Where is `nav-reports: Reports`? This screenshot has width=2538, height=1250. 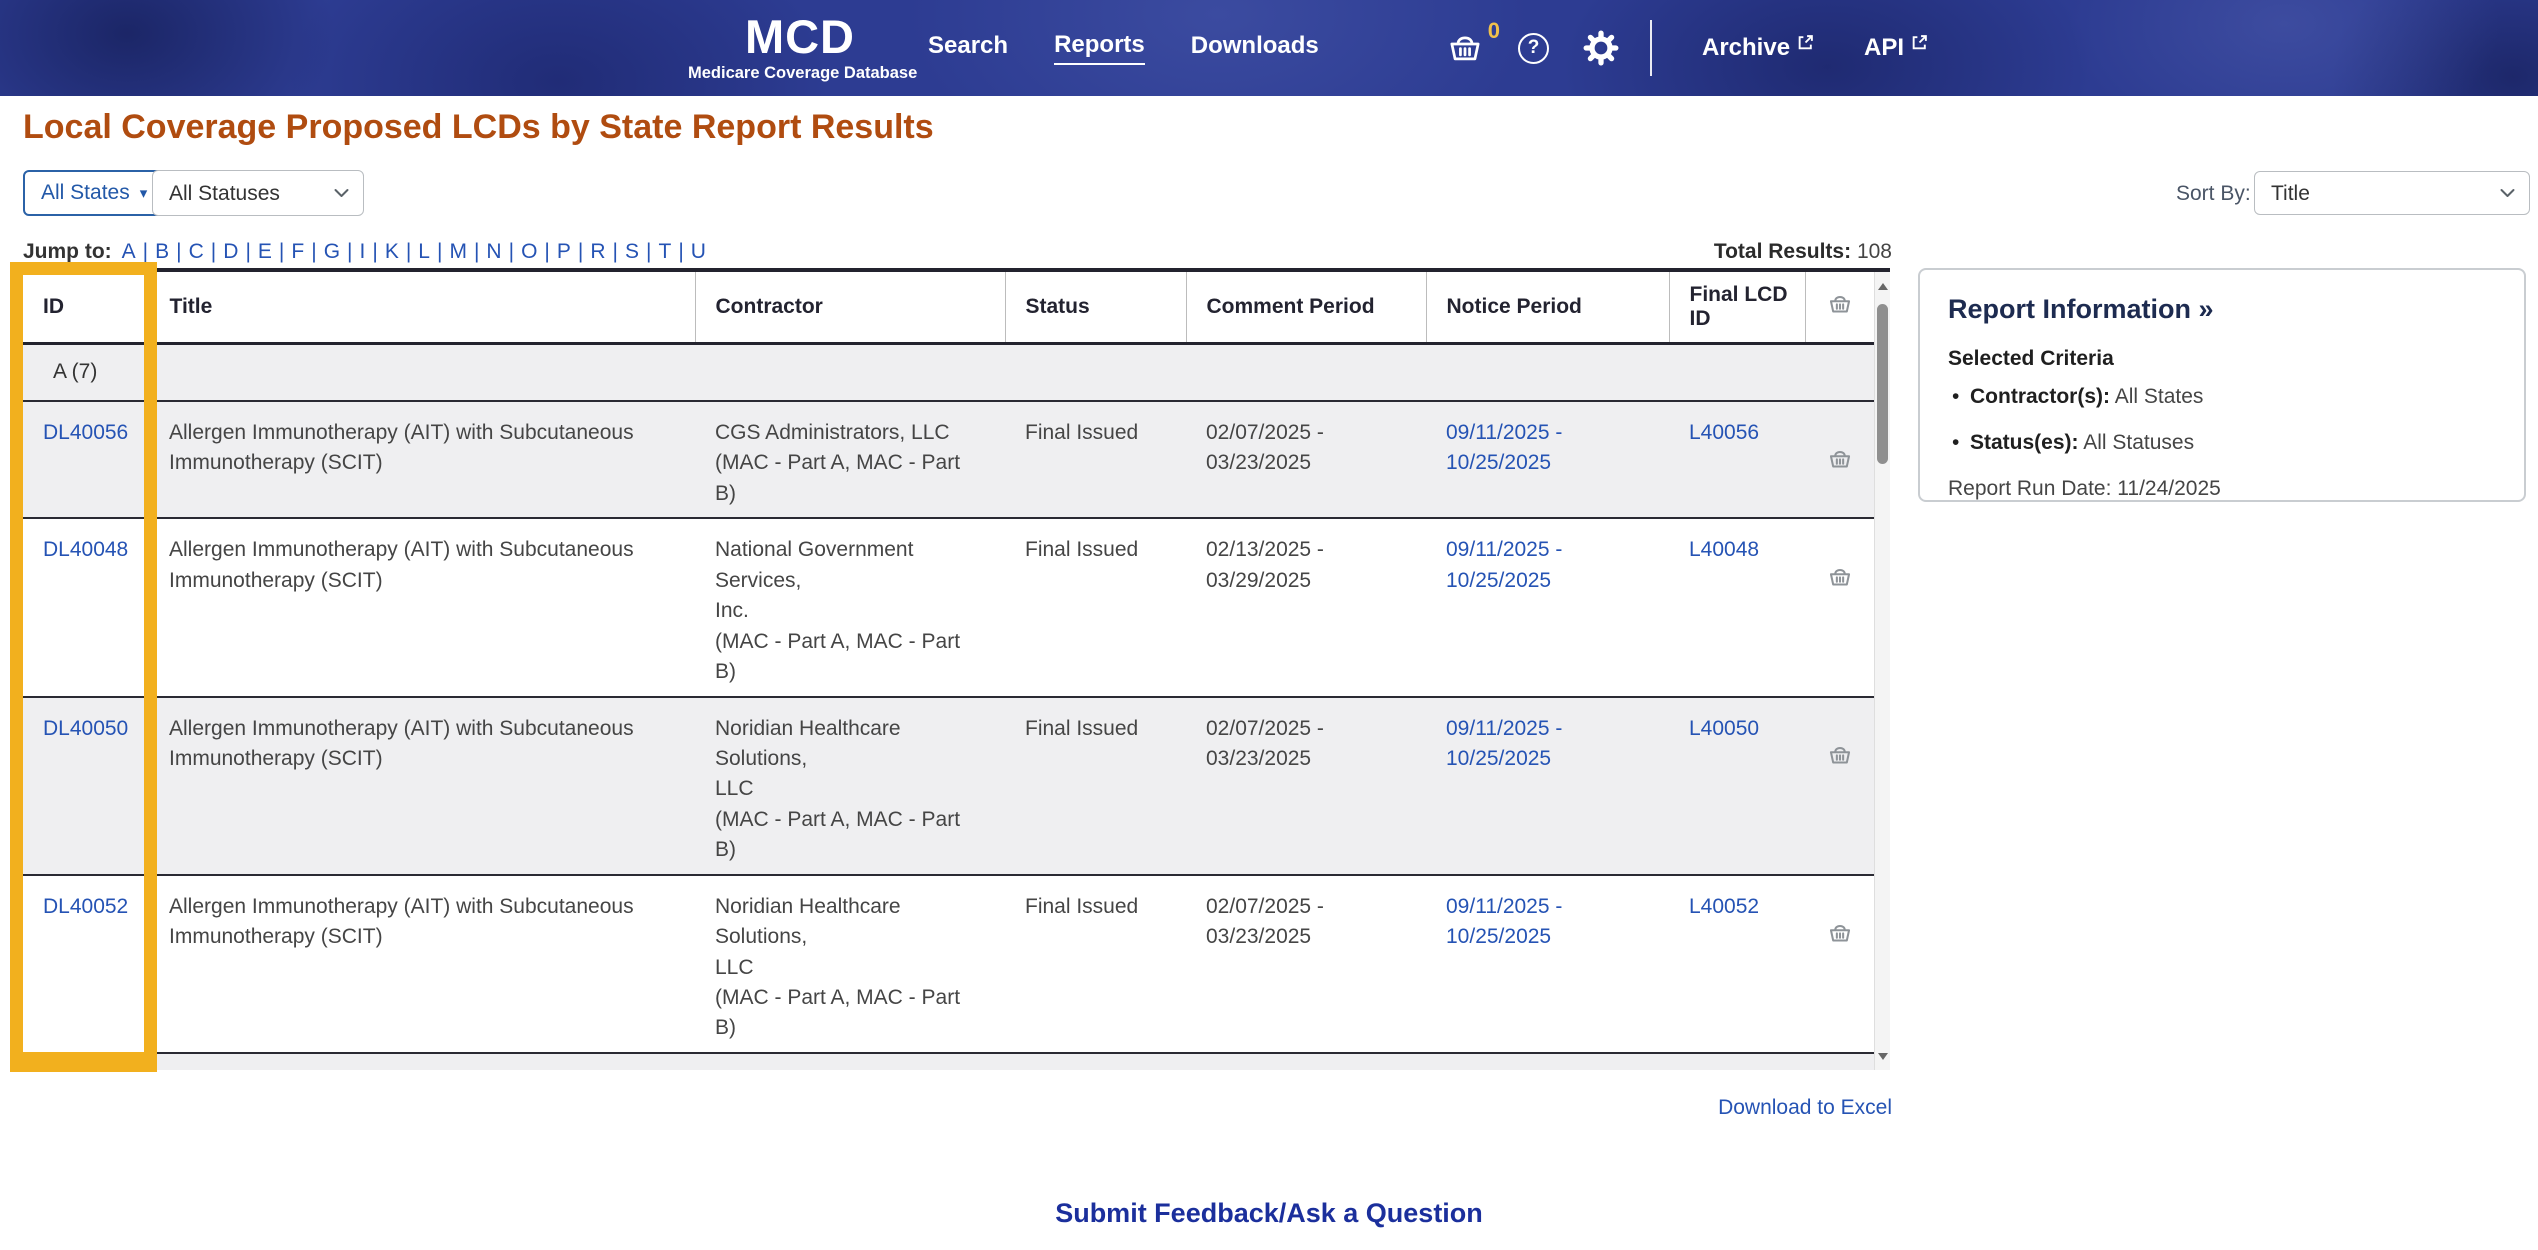
nav-reports: Reports is located at coordinates (1099, 48).